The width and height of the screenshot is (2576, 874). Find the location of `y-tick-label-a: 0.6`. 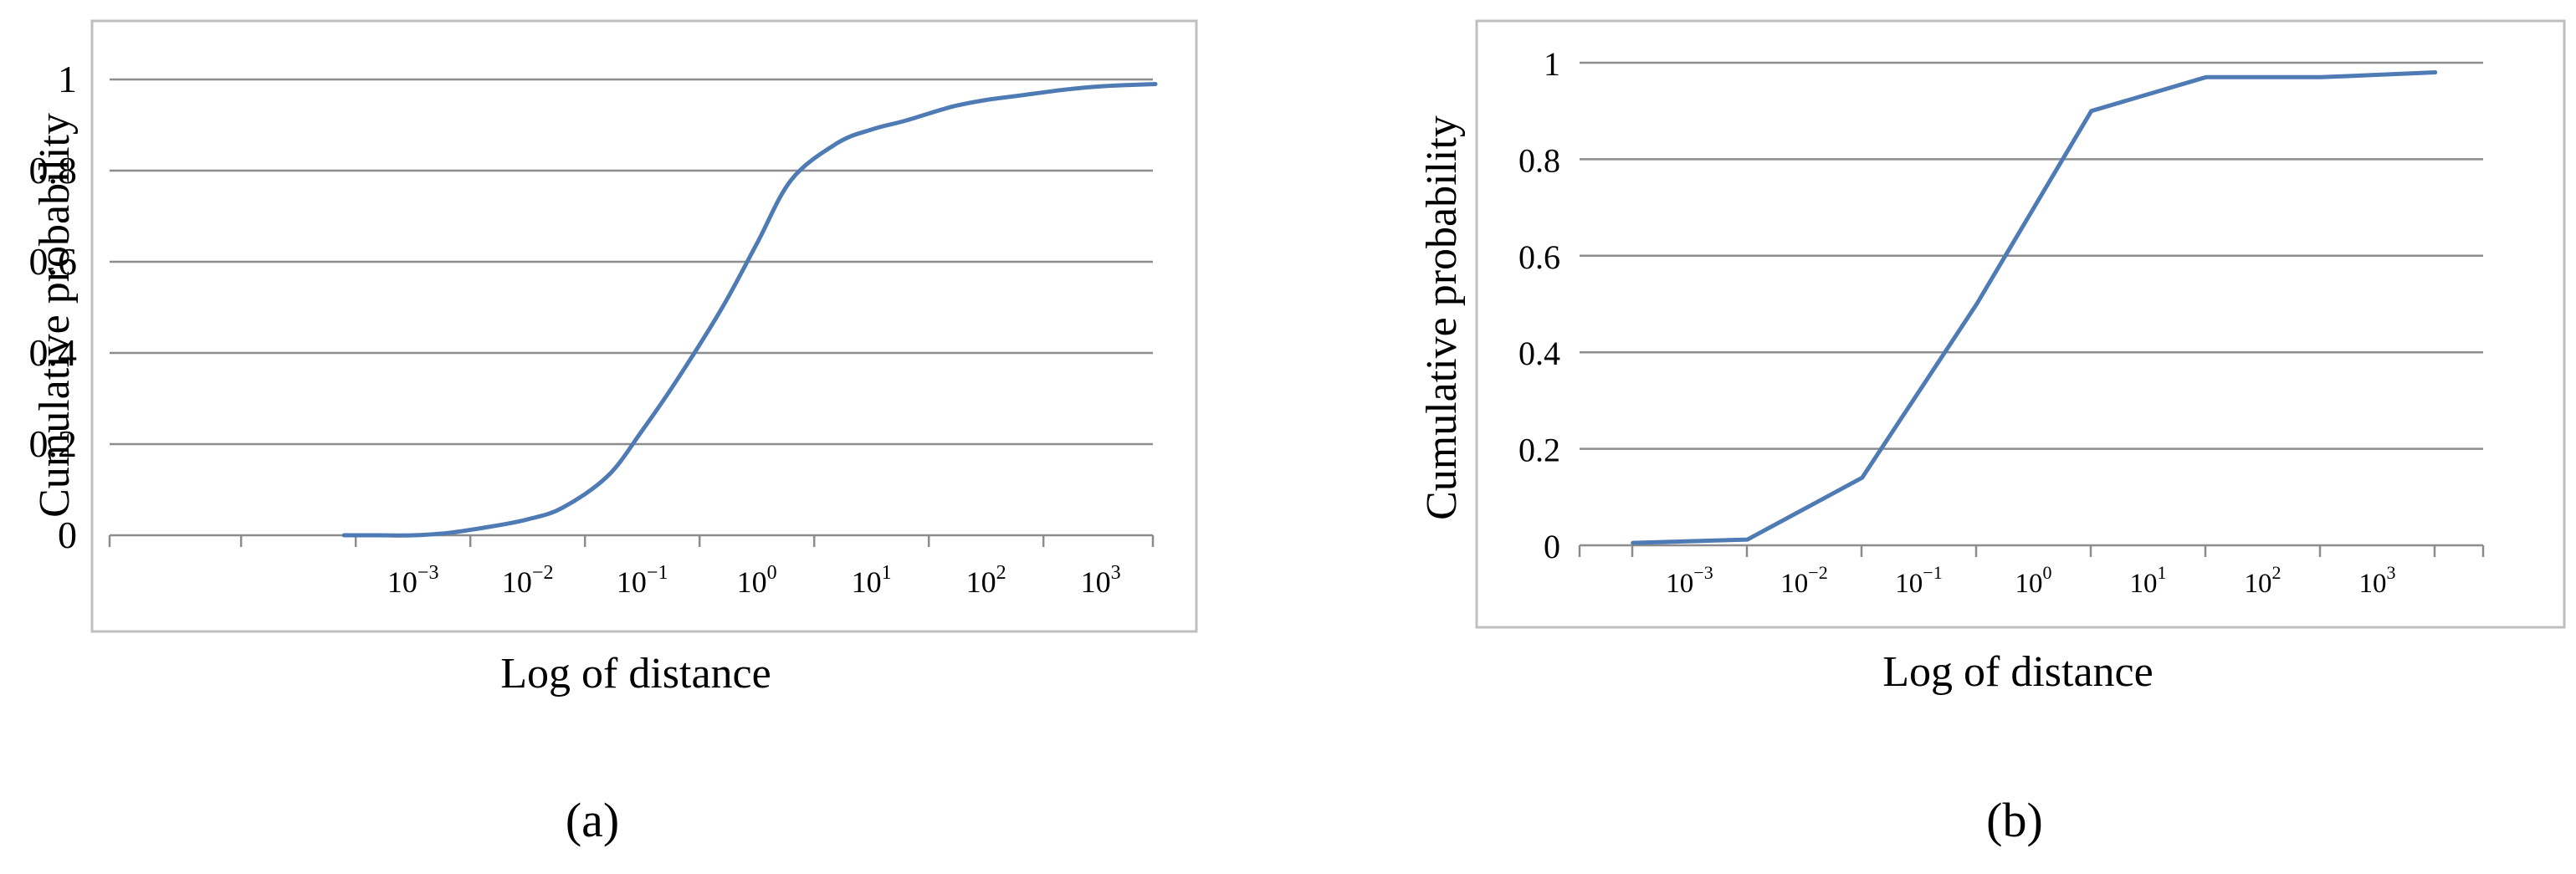

y-tick-label-a: 0.6 is located at coordinates (54, 261).